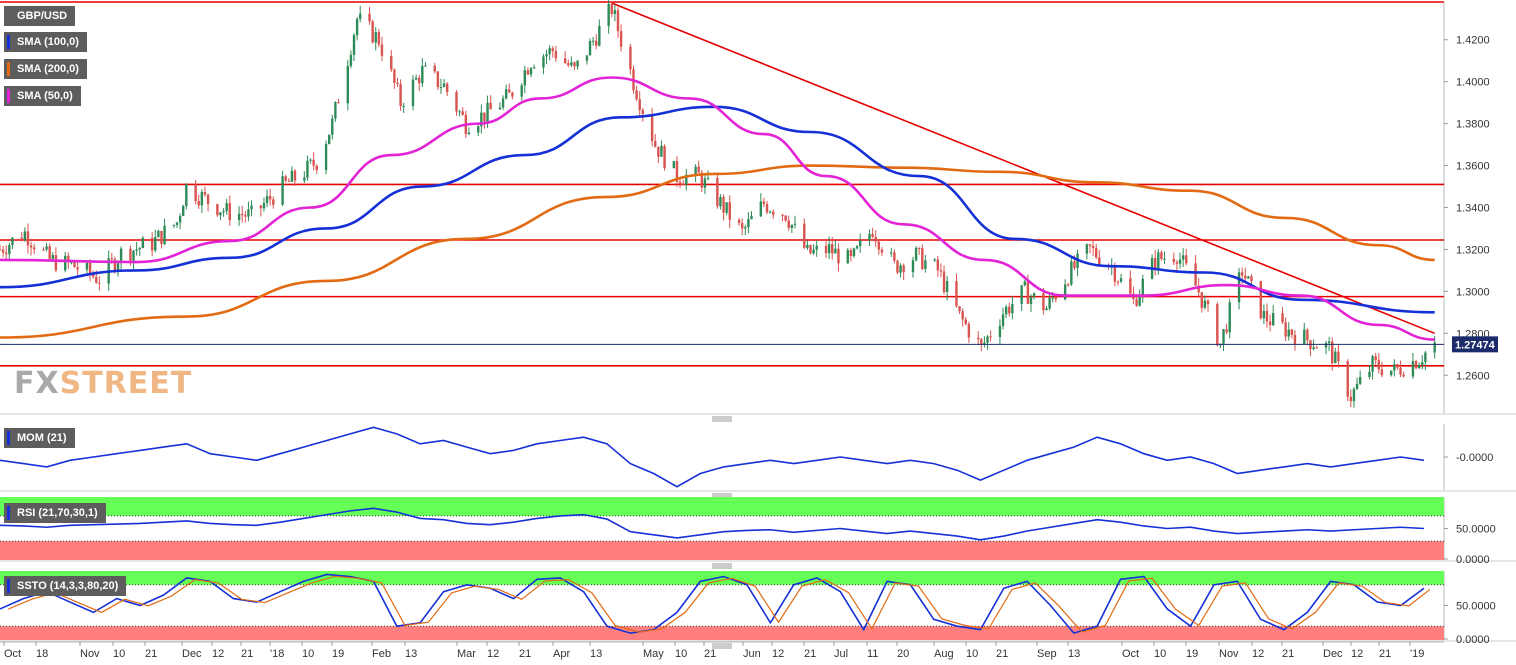  What do you see at coordinates (1473, 83) in the screenshot?
I see `y-tick-label: 1.4000` at bounding box center [1473, 83].